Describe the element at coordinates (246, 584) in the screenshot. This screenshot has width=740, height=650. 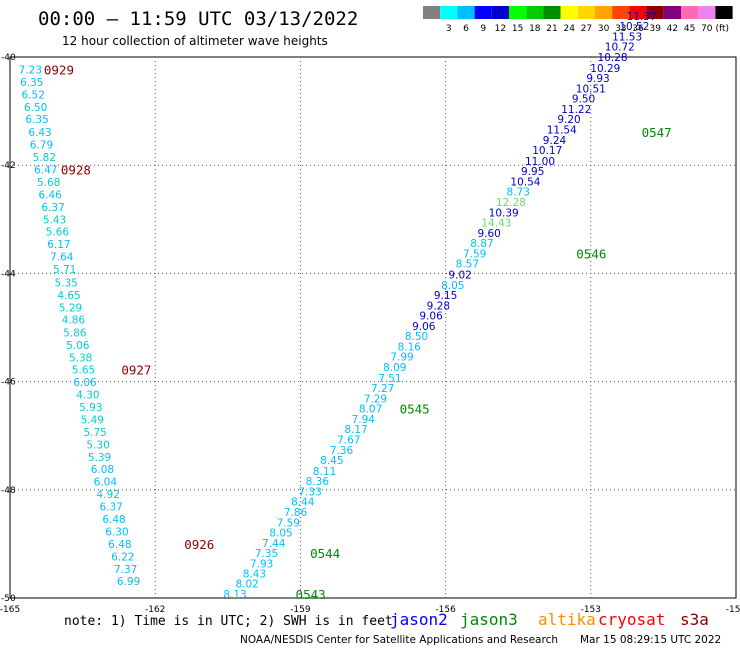
I see `wave-height-value: 8.02` at that location.